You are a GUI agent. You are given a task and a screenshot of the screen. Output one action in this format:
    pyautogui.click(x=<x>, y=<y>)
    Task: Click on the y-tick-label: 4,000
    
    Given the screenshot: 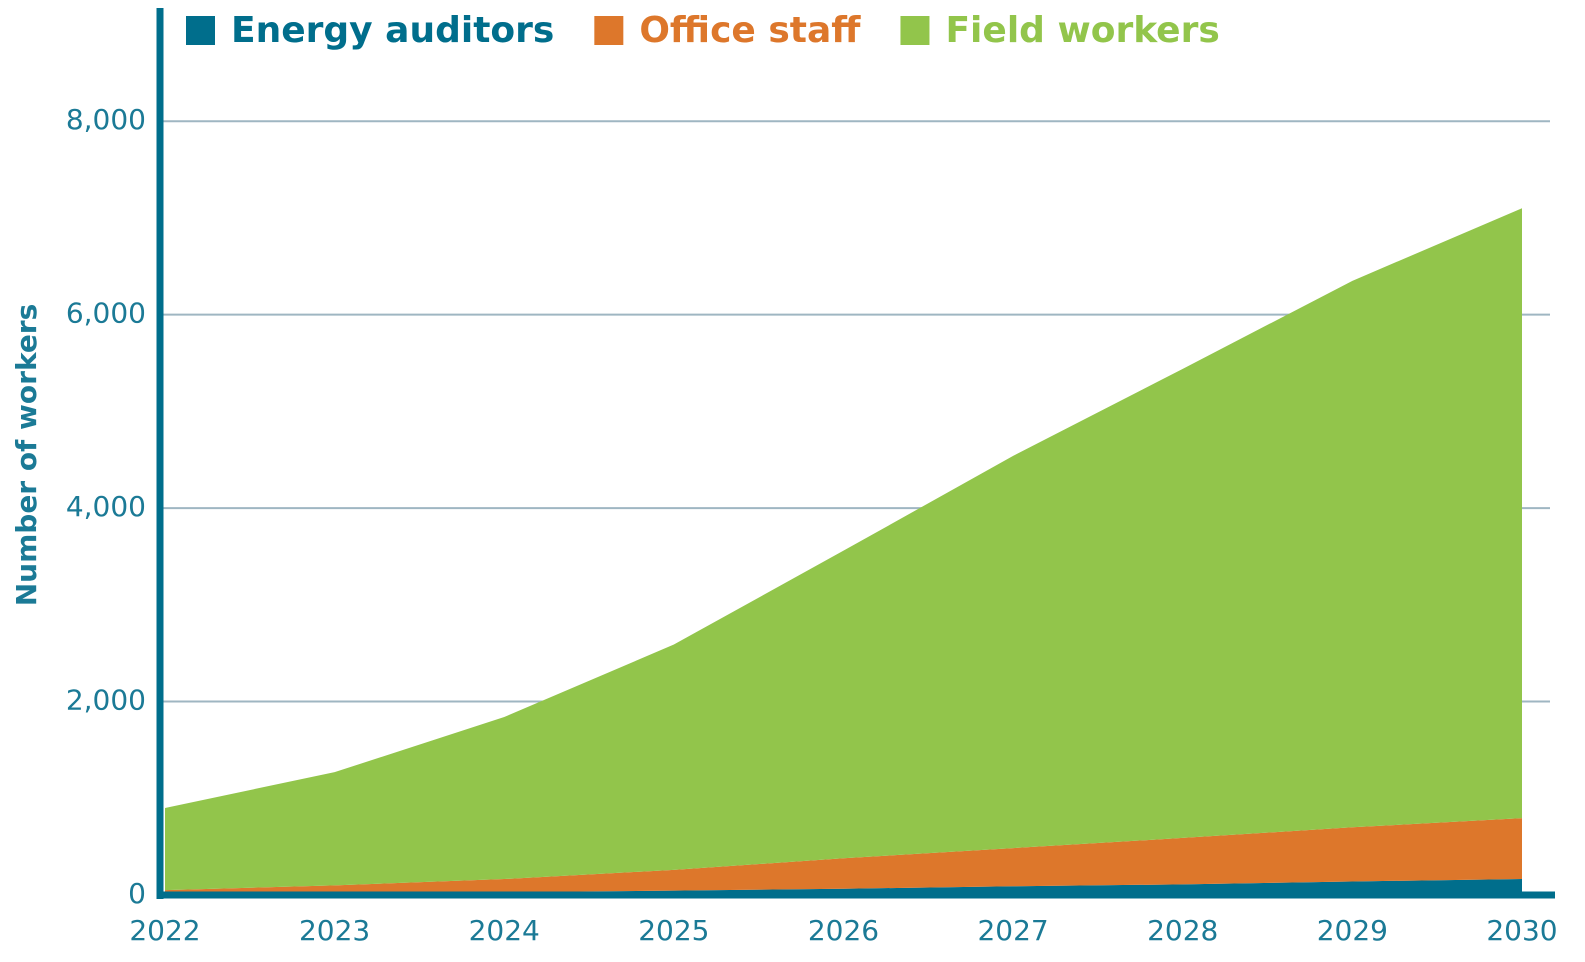 What is the action you would take?
    pyautogui.click(x=106, y=506)
    